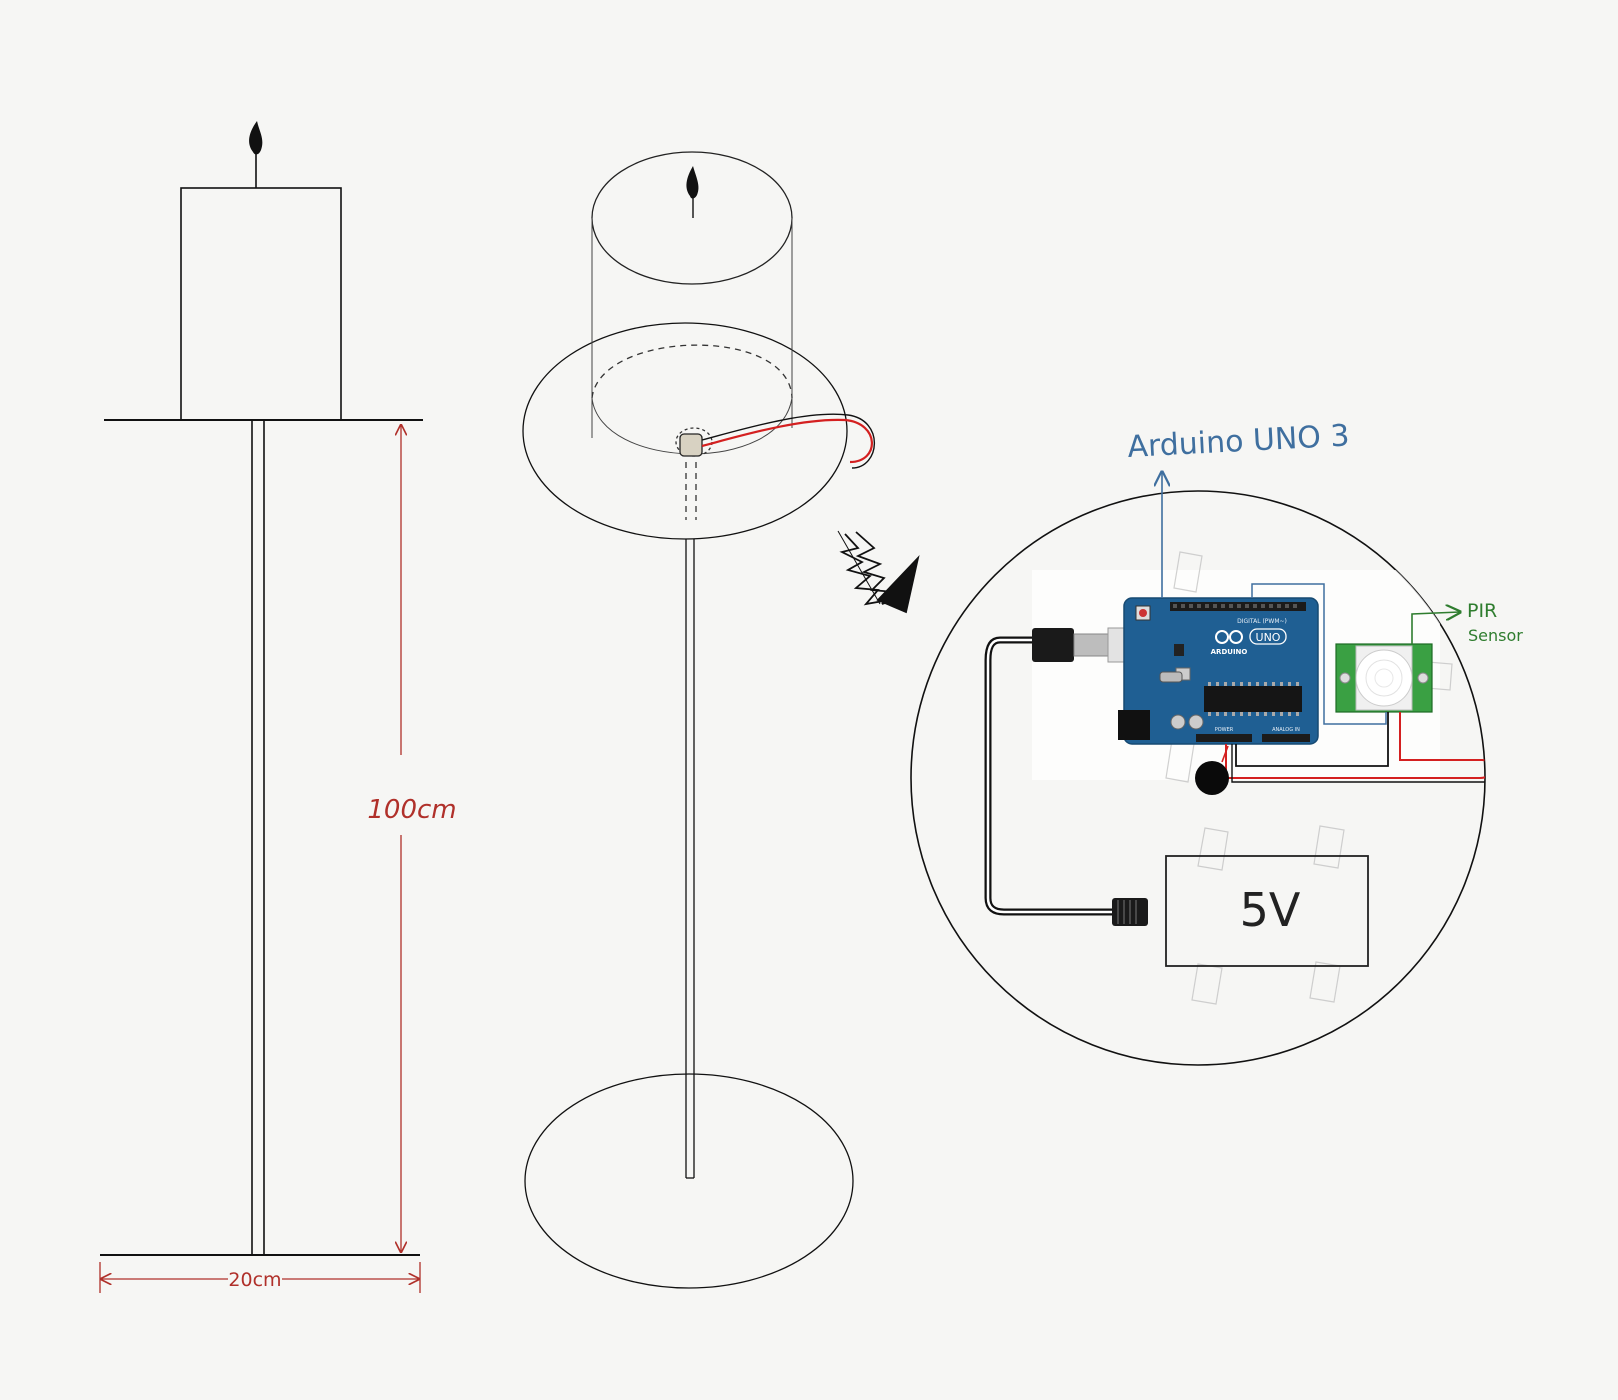 The height and width of the screenshot is (1400, 1618). I want to click on candle-hidden-edge, so click(692, 371).